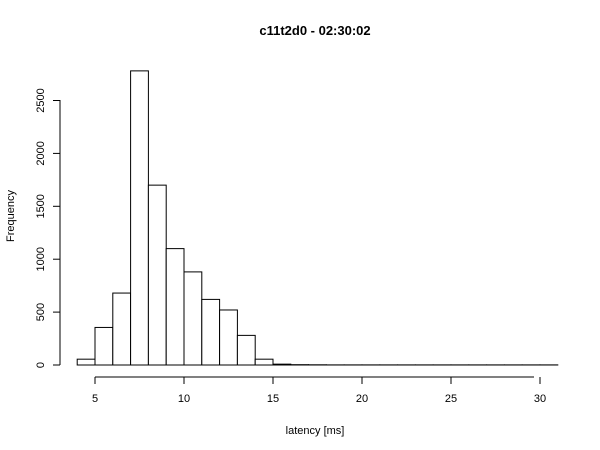  Describe the element at coordinates (47, 228) in the screenshot. I see `y-axis-ticks: 0 500 1000 1500 2000 2500` at that location.